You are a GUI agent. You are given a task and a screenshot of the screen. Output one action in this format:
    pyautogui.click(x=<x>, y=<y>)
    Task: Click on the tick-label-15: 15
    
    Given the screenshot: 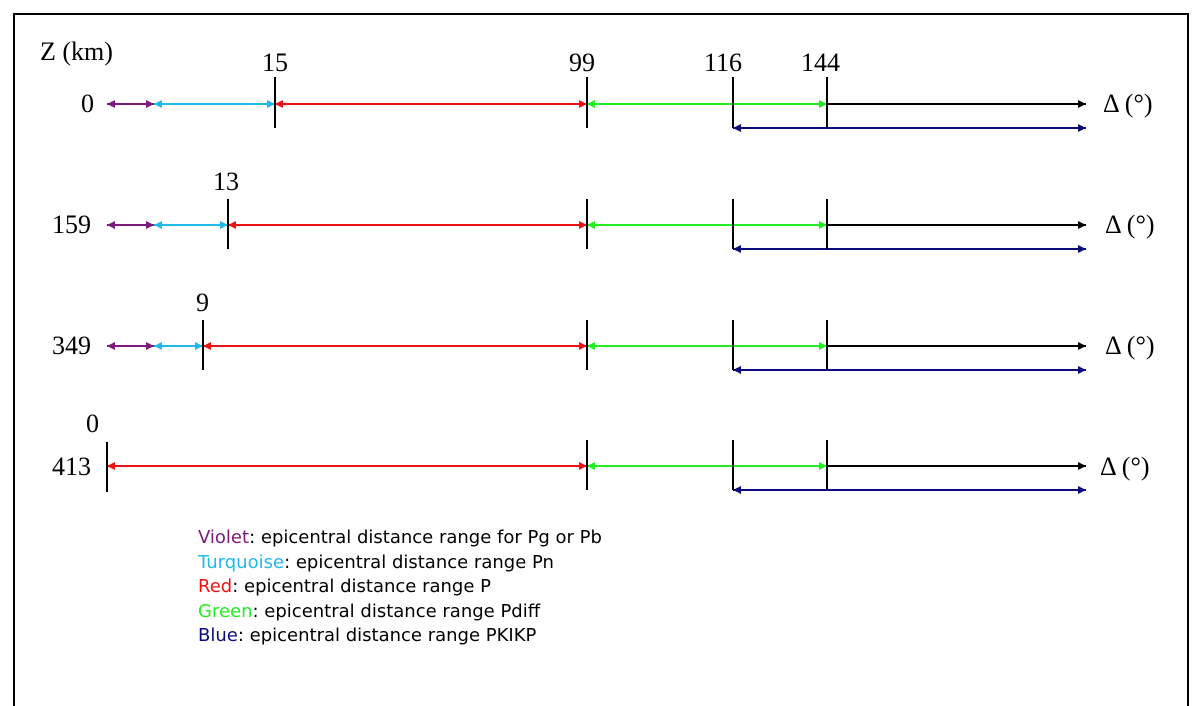 What is the action you would take?
    pyautogui.click(x=275, y=62)
    